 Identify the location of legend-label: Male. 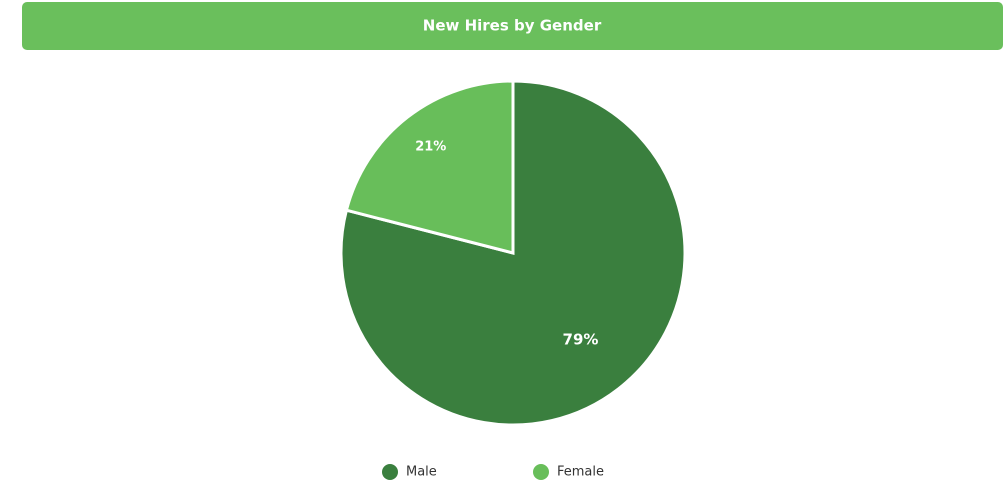
(421, 472).